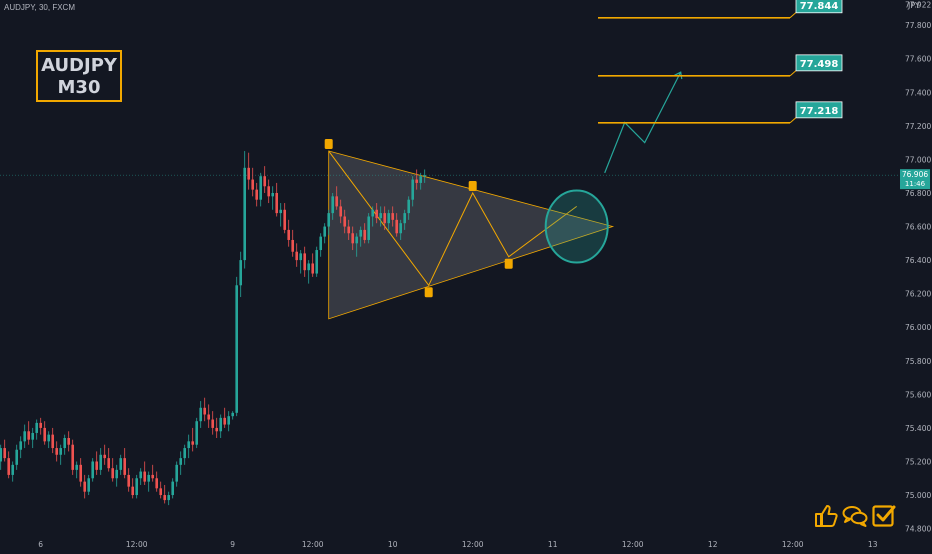 This screenshot has width=932, height=554. Describe the element at coordinates (915, 174) in the screenshot. I see `last-price-value: 76.906` at that location.